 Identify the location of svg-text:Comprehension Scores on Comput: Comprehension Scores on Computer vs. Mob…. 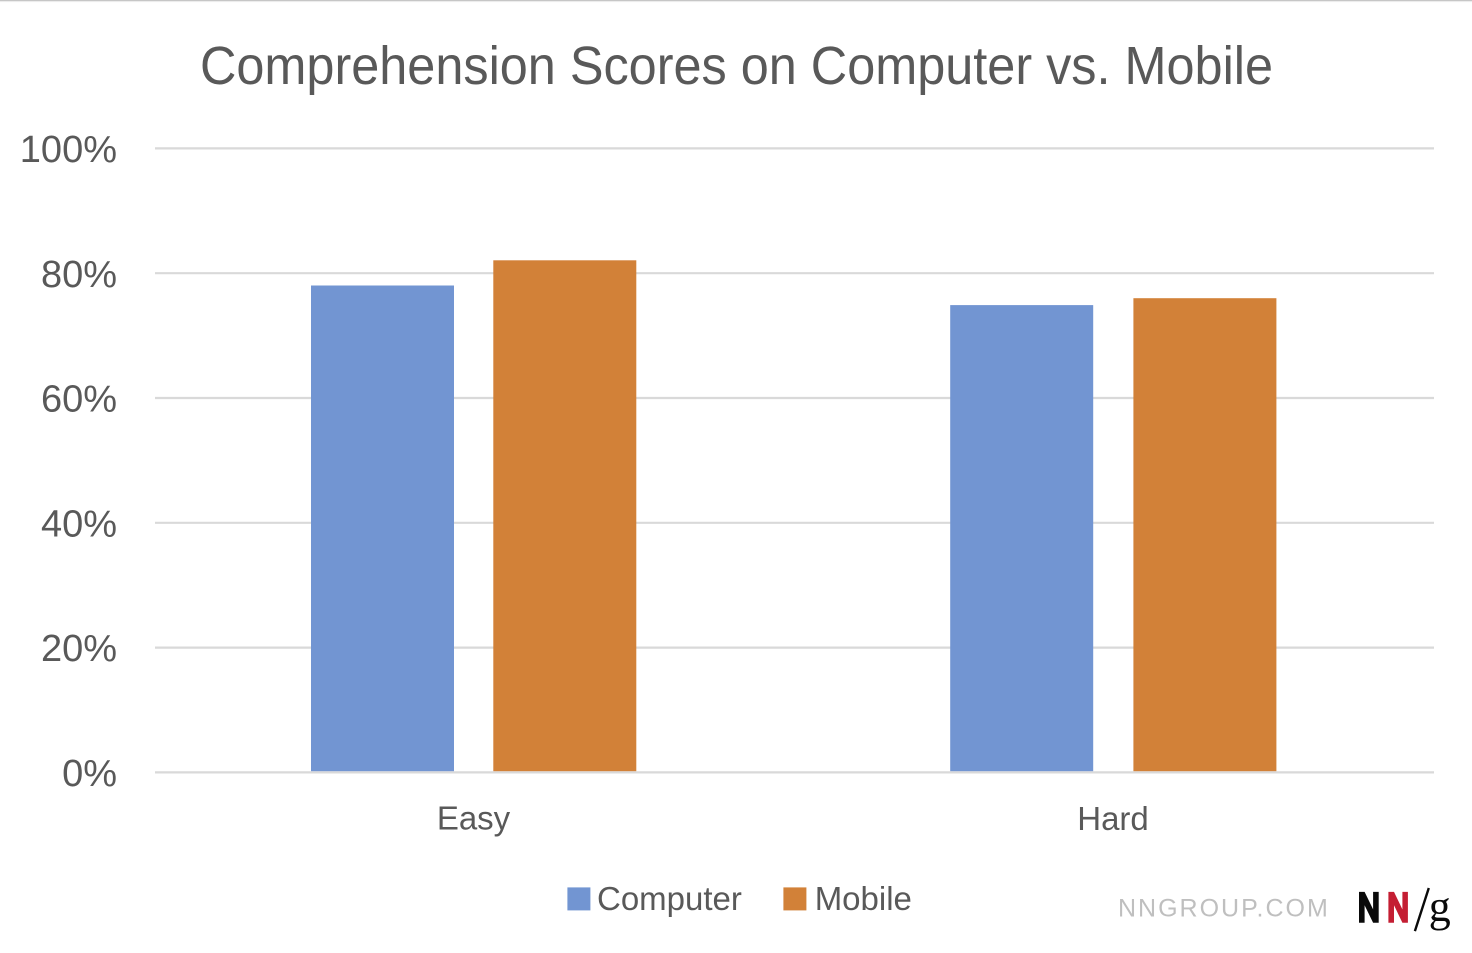
(736, 66).